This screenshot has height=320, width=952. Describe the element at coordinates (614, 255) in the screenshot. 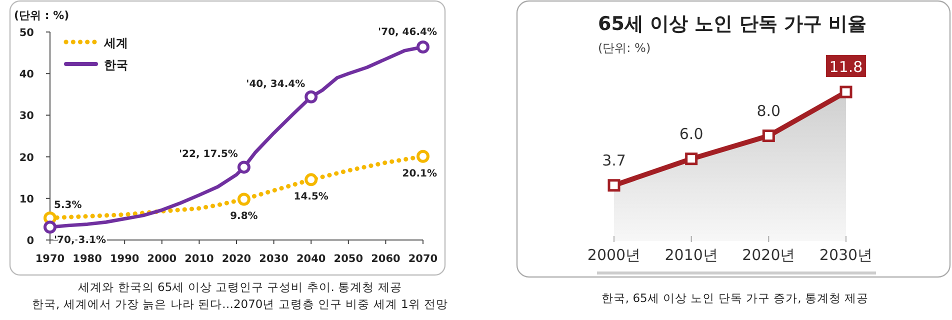

I see `x-tick-label: 2000년` at that location.